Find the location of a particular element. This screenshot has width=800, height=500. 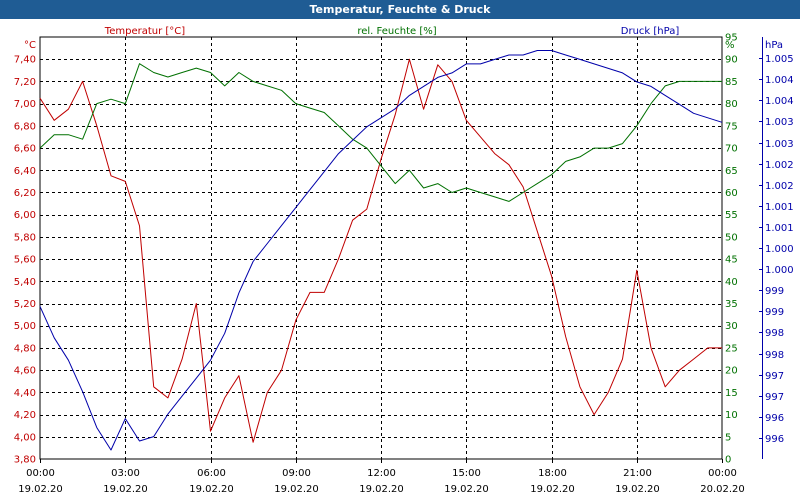

left-tick-label: 7,00 is located at coordinates (25, 104).